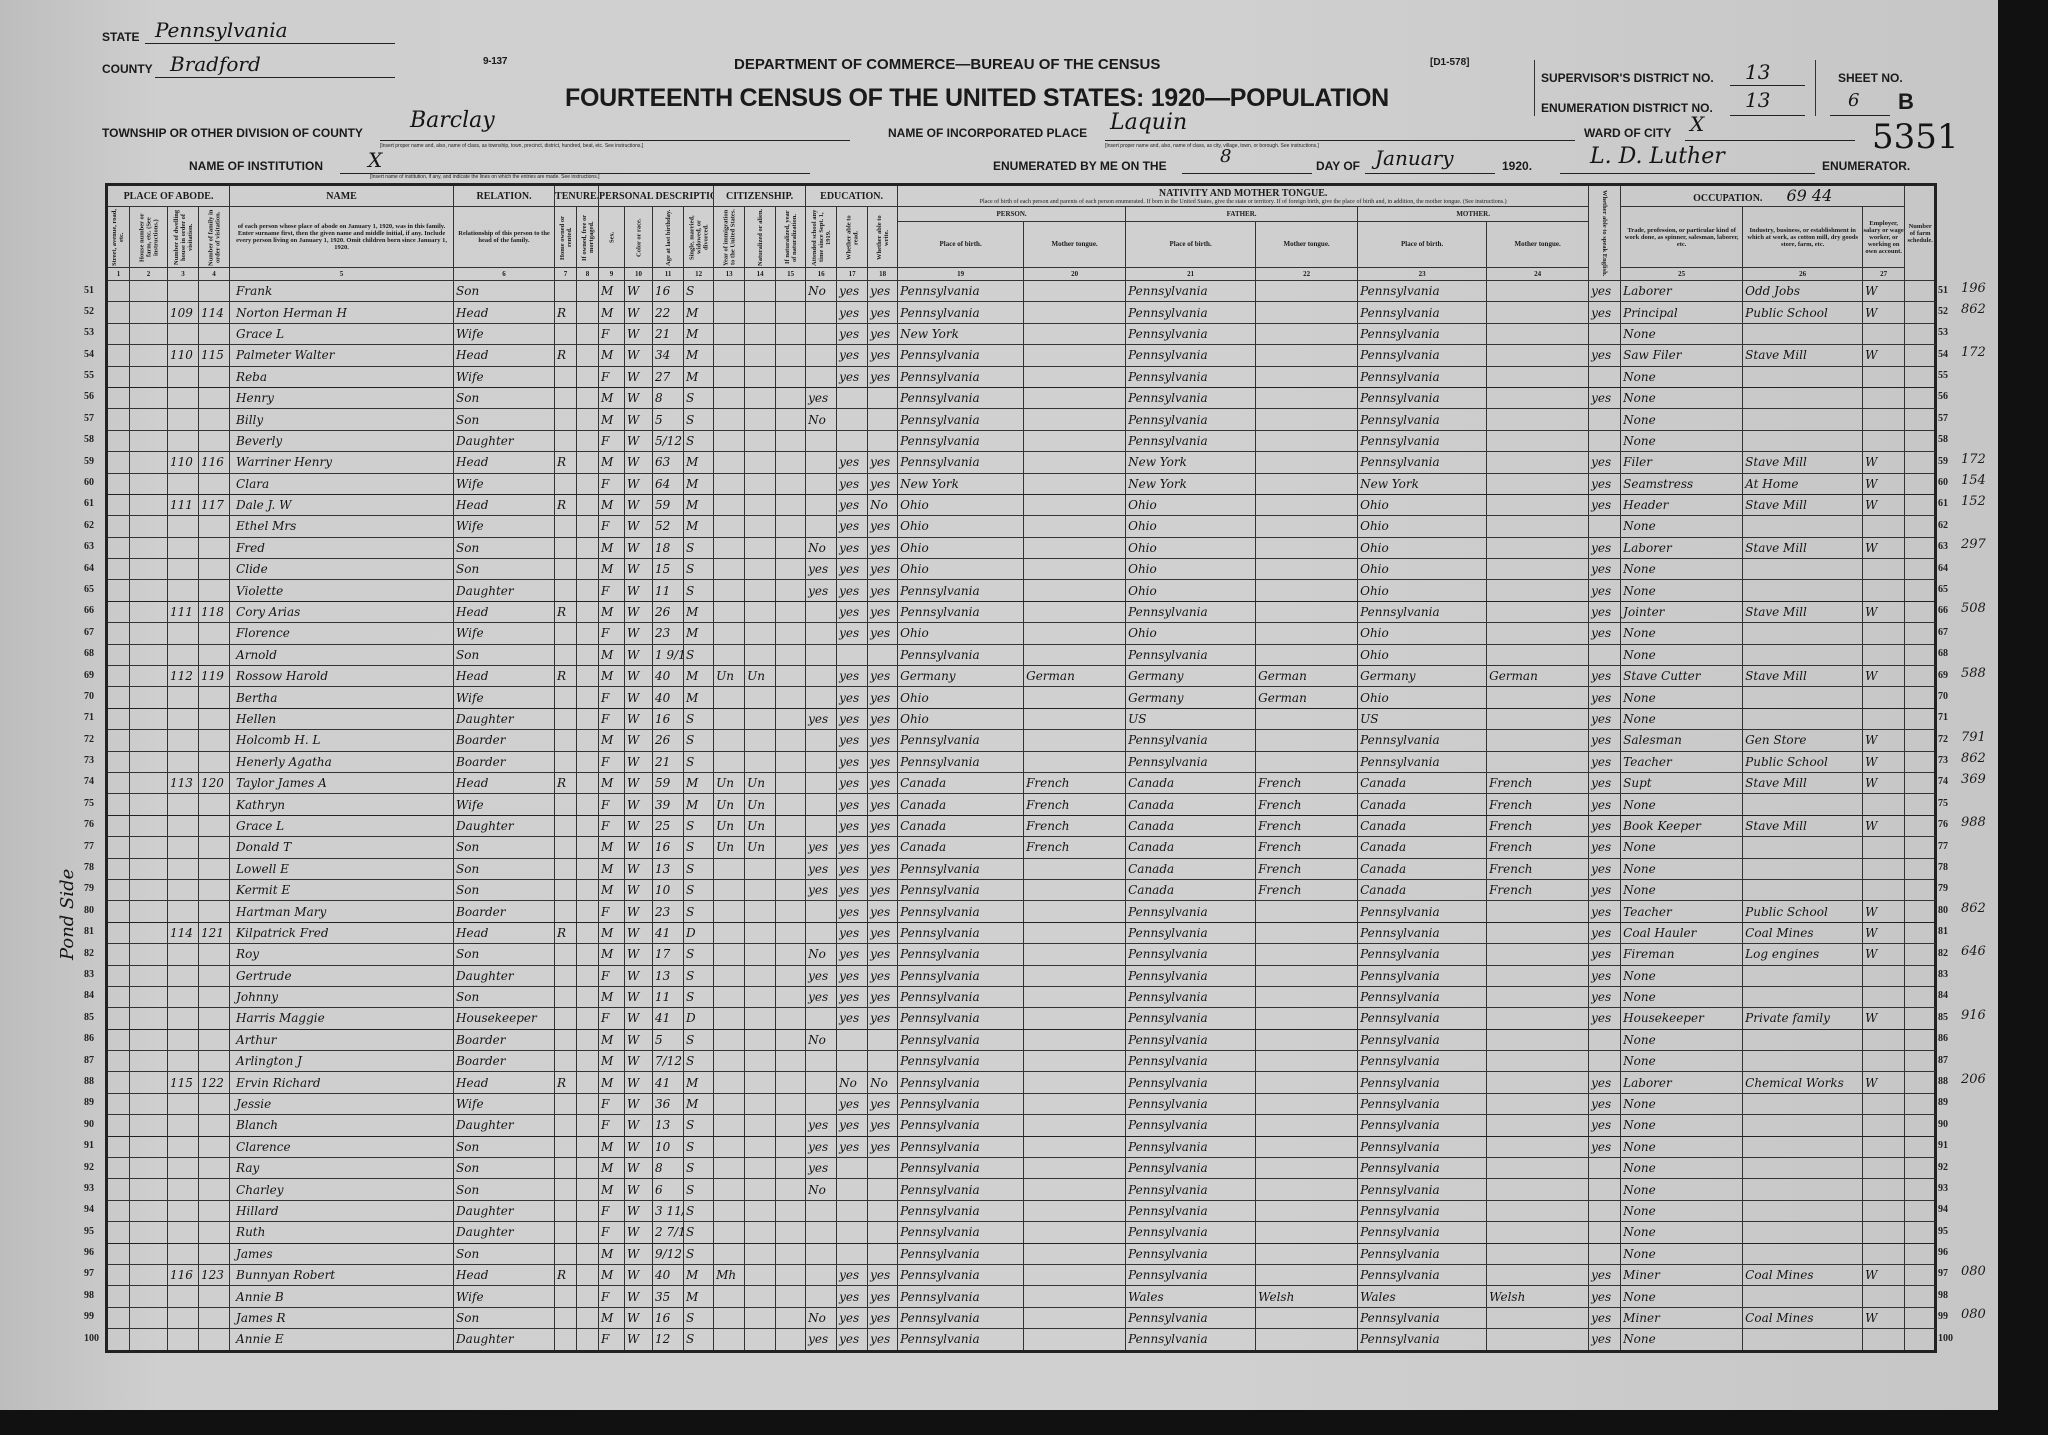 This screenshot has width=2048, height=1435. What do you see at coordinates (183, 655) in the screenshot?
I see `cell-dwelling-number` at bounding box center [183, 655].